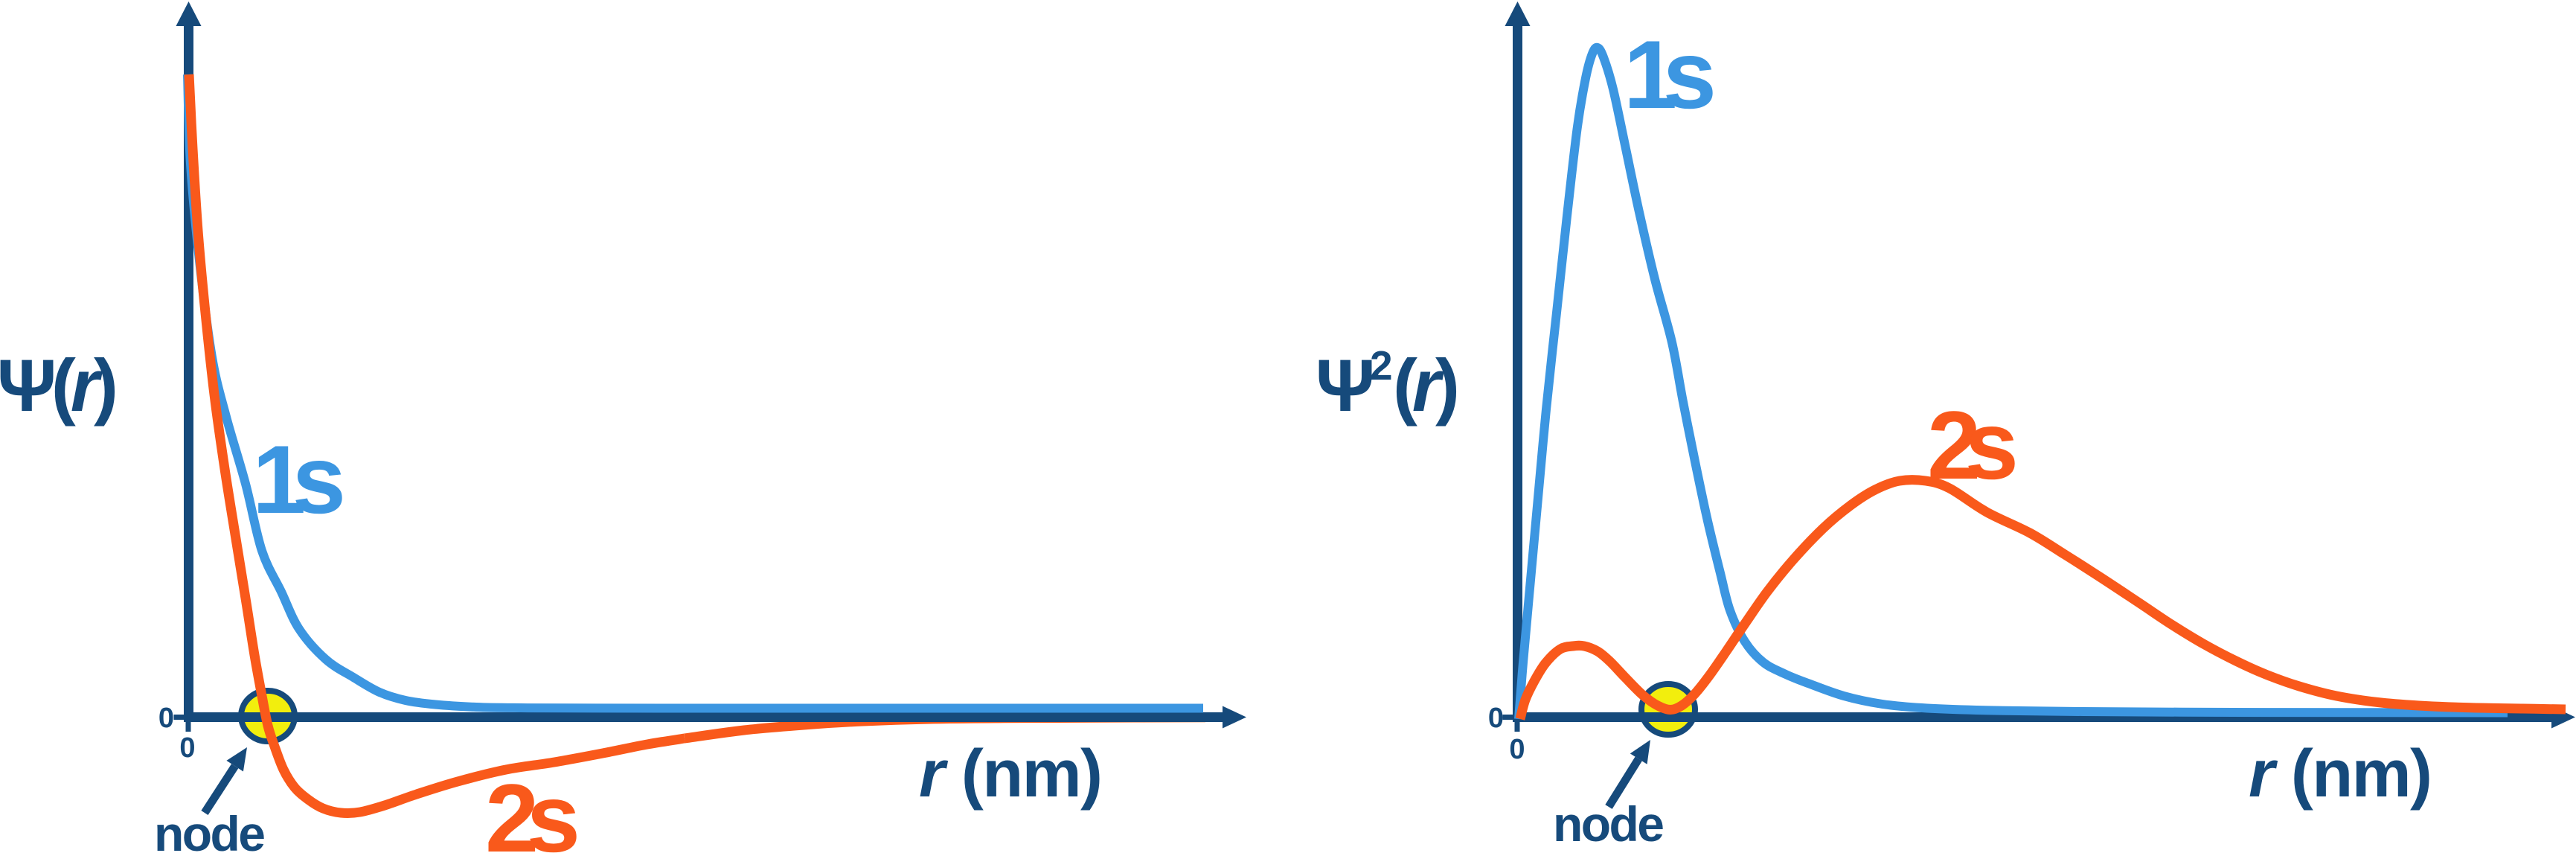 Image resolution: width=2576 pixels, height=853 pixels. Describe the element at coordinates (1426, 385) in the screenshot. I see `svg-text: (r)` at that location.